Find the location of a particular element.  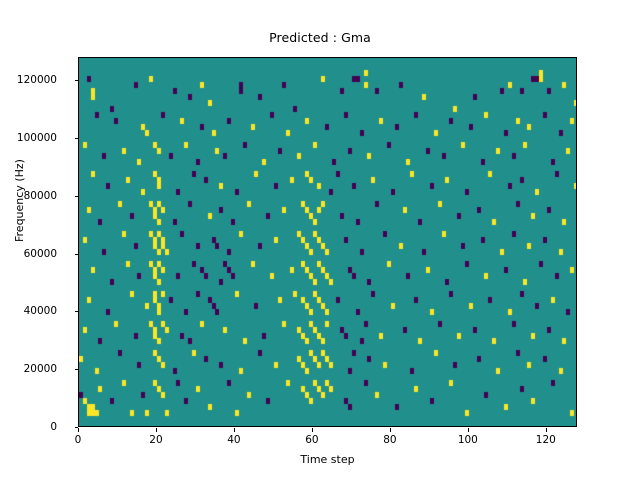

y-tick-label: 20000 is located at coordinates (40, 369).